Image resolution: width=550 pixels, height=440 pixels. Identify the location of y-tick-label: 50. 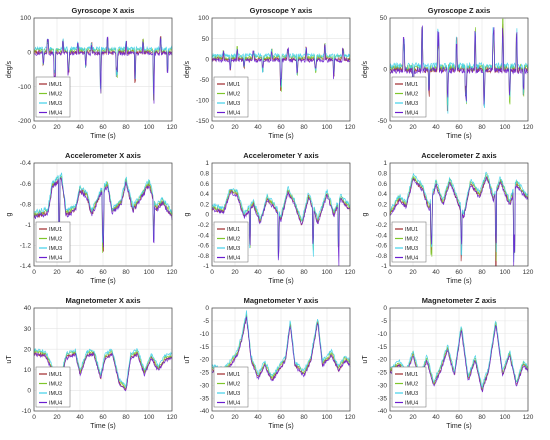
(206, 39).